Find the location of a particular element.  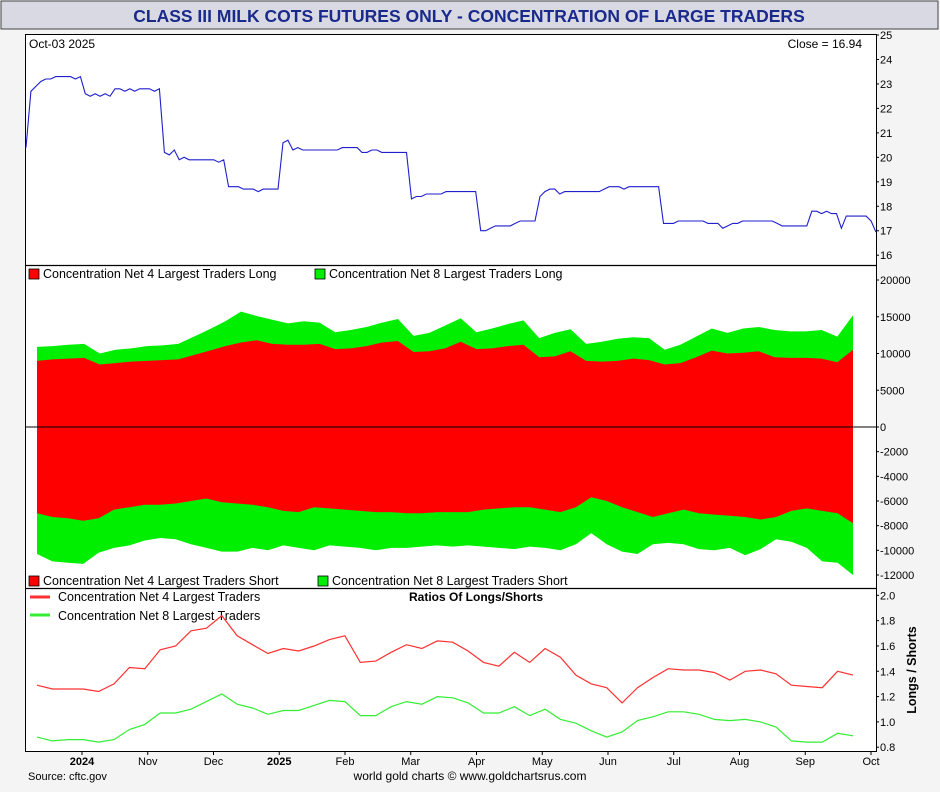

legend-swatch-short4 is located at coordinates (34, 581).